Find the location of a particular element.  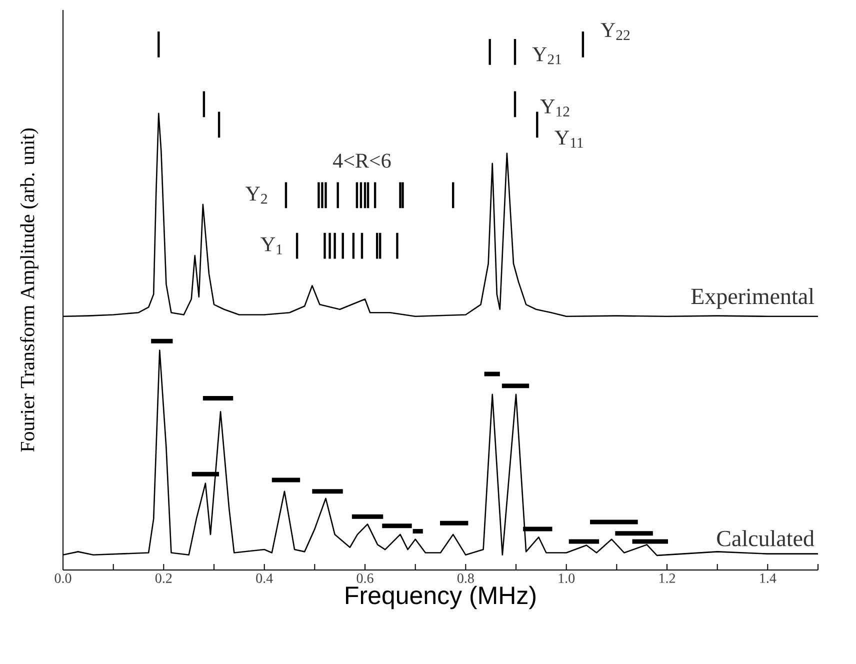

annotation: Y$_{21}$ is located at coordinates (547, 55).